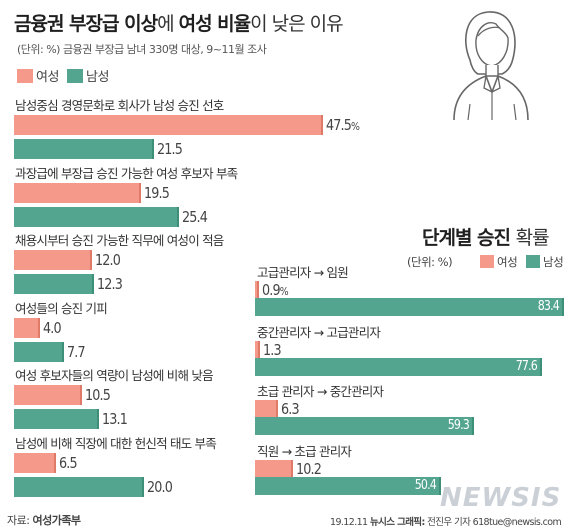 This screenshot has width=580, height=531. I want to click on stage-female-value-2: 6.3, so click(290, 409).